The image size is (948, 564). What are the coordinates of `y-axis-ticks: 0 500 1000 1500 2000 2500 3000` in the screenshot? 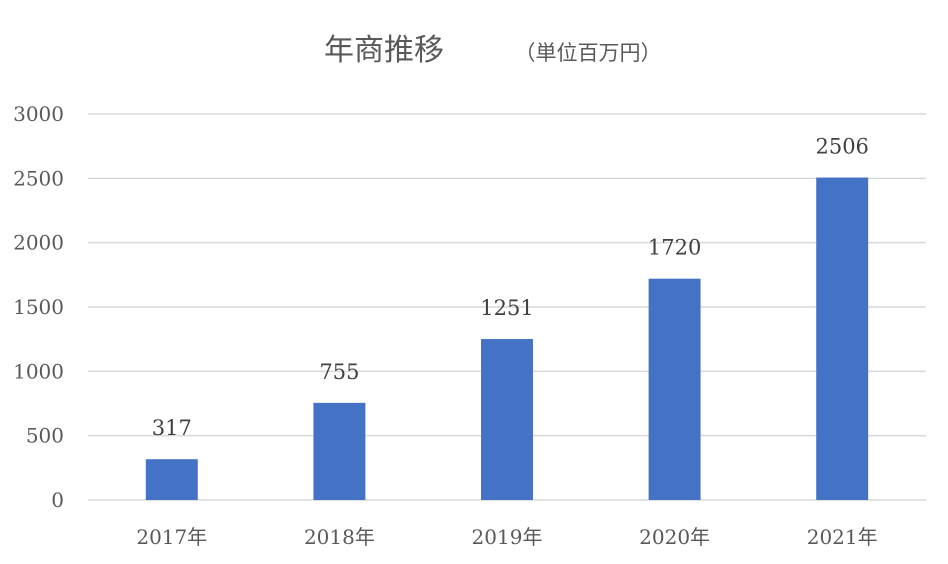 It's located at (38, 307).